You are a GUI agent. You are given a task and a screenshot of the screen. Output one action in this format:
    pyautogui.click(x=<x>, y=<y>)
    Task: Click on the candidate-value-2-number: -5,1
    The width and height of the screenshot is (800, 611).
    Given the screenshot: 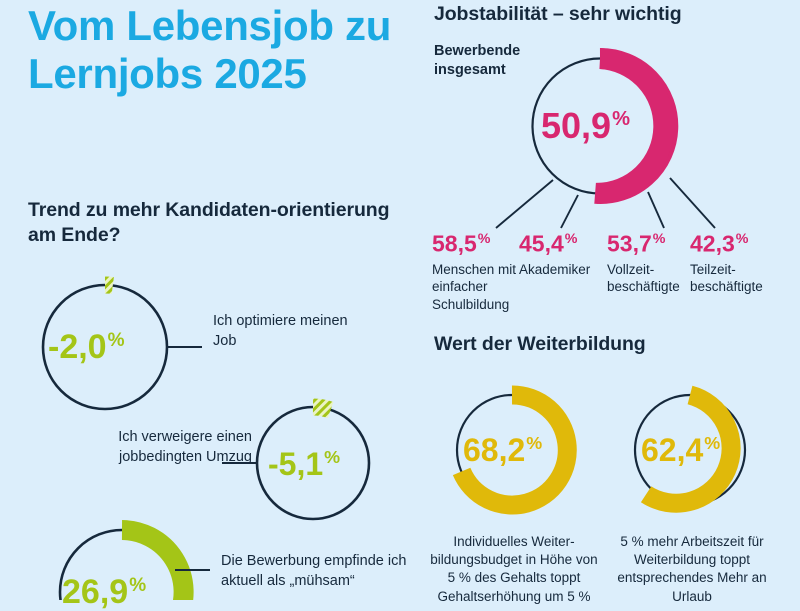 What is the action you would take?
    pyautogui.click(x=296, y=464)
    